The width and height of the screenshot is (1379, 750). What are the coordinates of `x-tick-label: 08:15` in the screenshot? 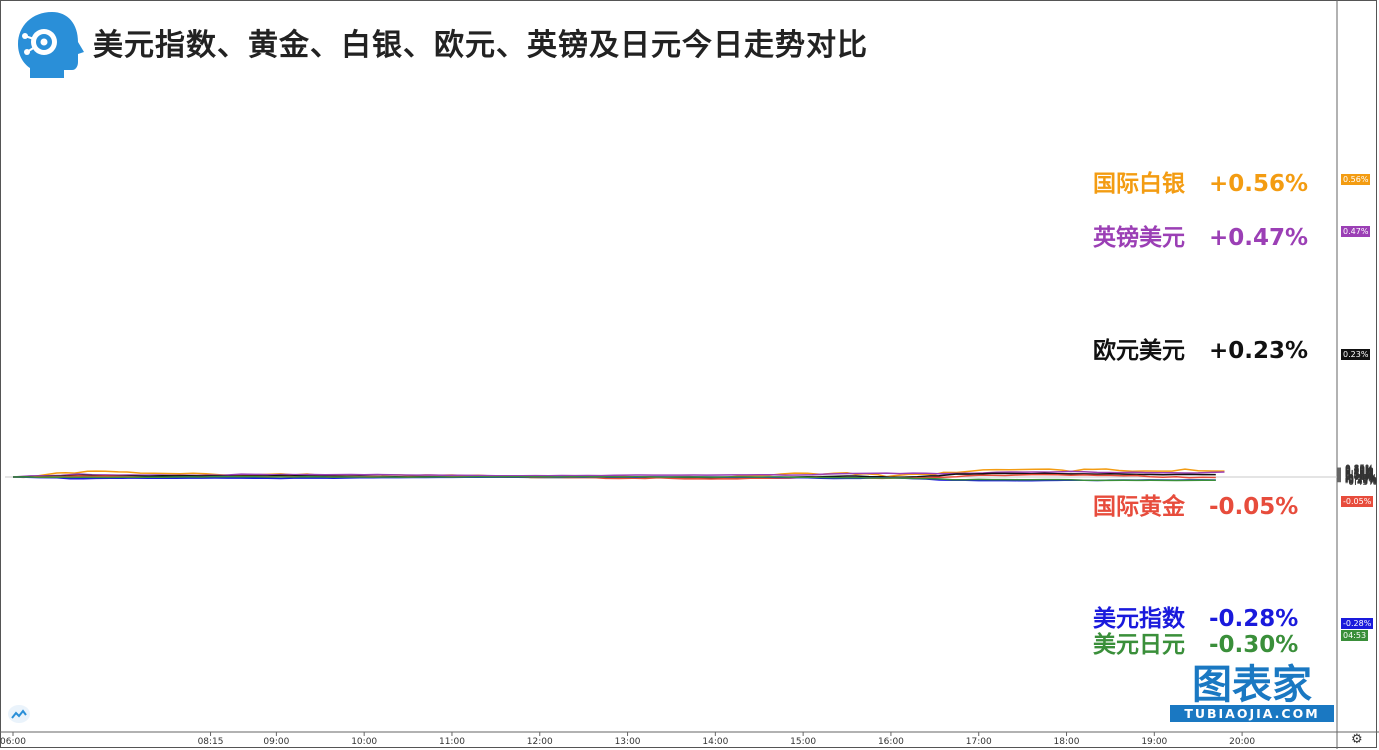 It's located at (211, 742).